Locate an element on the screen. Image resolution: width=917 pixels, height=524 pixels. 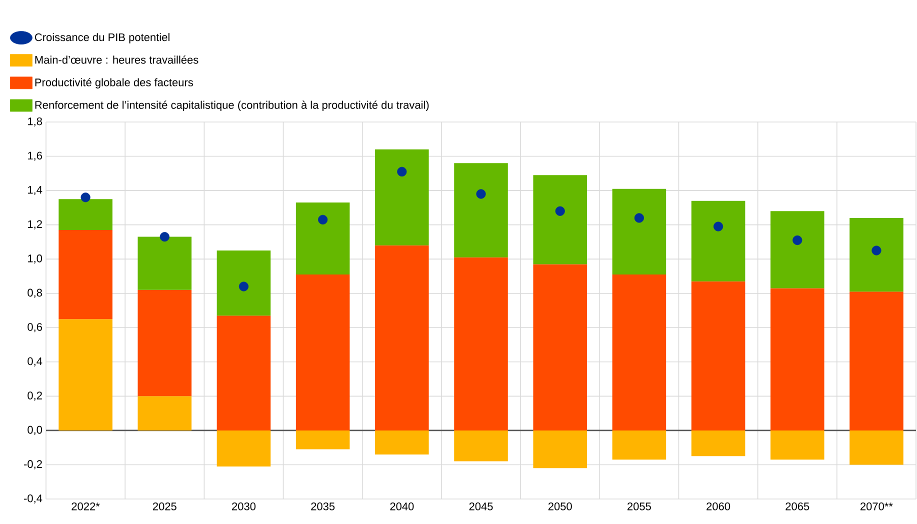
y-tick-label: -0,2 is located at coordinates (33, 465).